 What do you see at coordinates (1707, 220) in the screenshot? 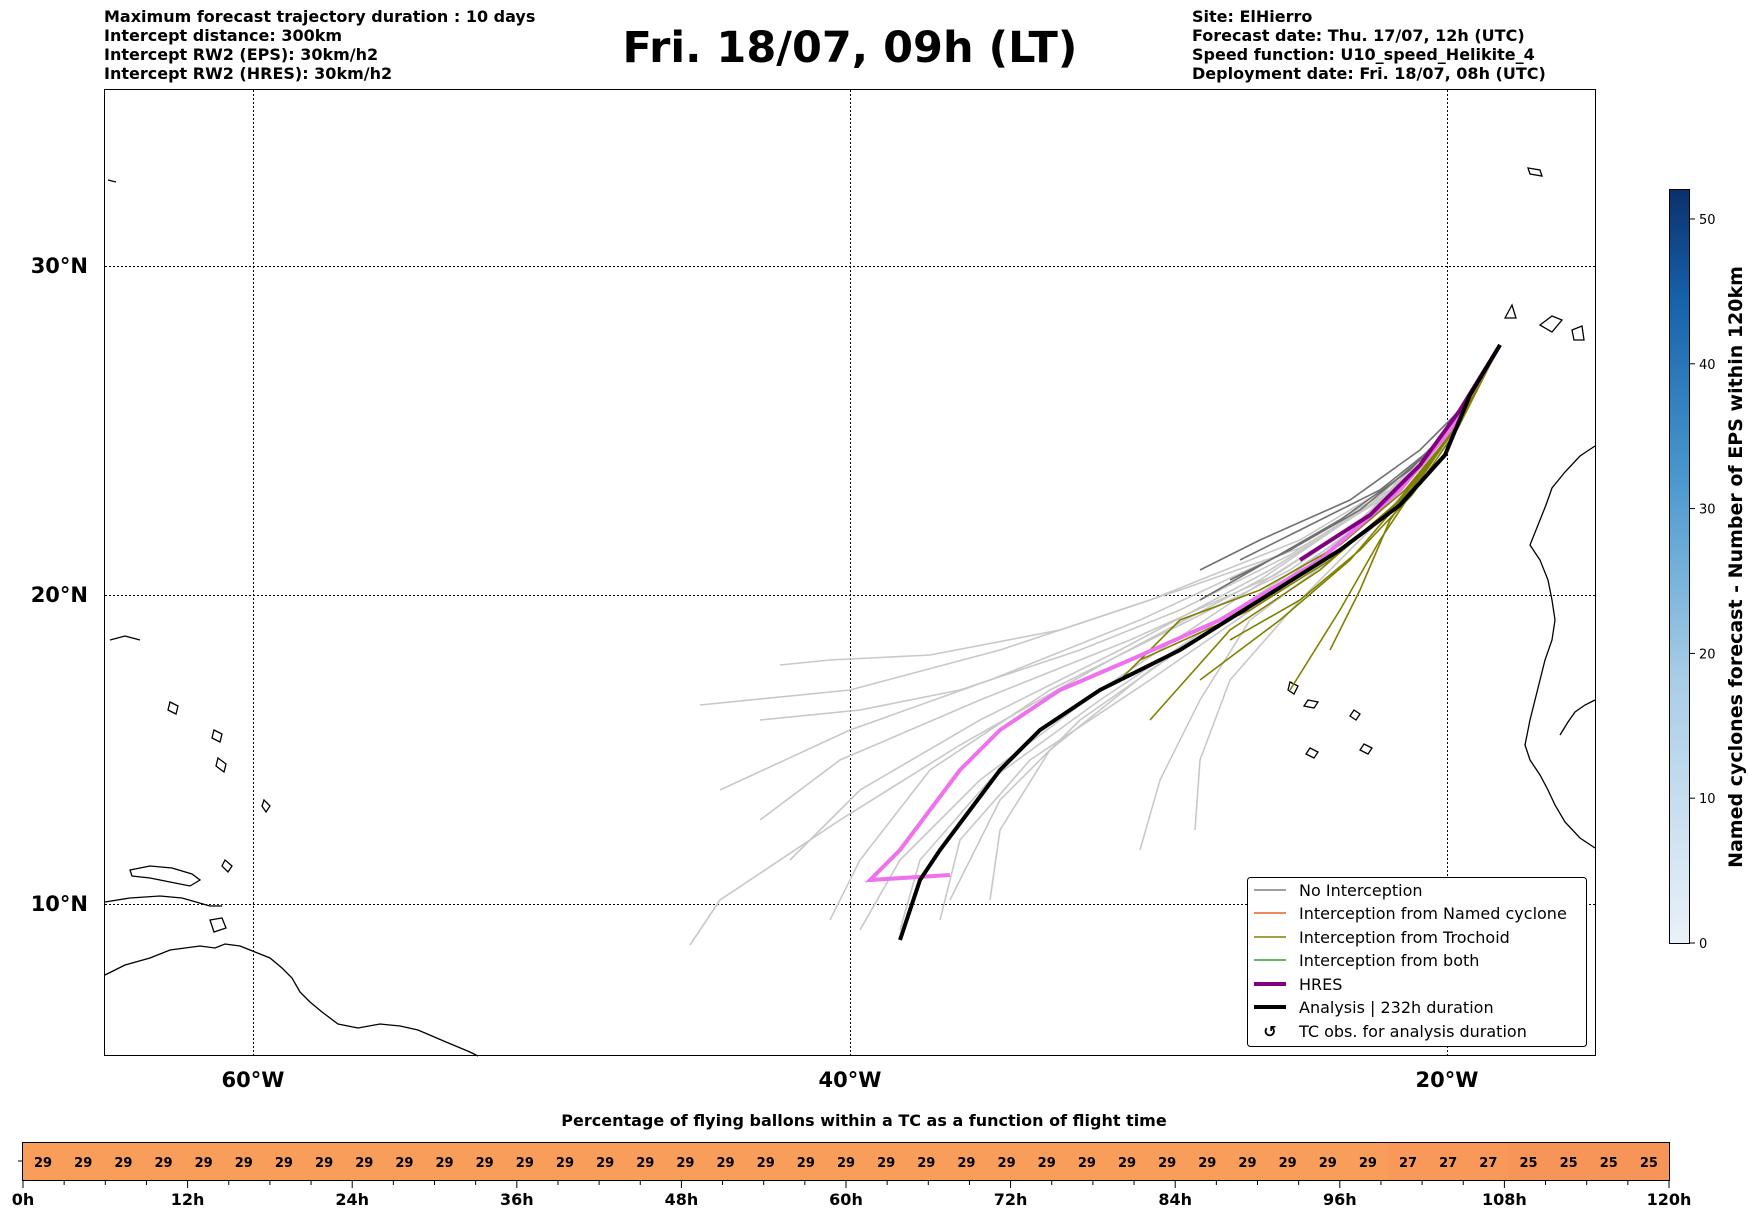
I see `colorbar-tick-label: 50` at bounding box center [1707, 220].